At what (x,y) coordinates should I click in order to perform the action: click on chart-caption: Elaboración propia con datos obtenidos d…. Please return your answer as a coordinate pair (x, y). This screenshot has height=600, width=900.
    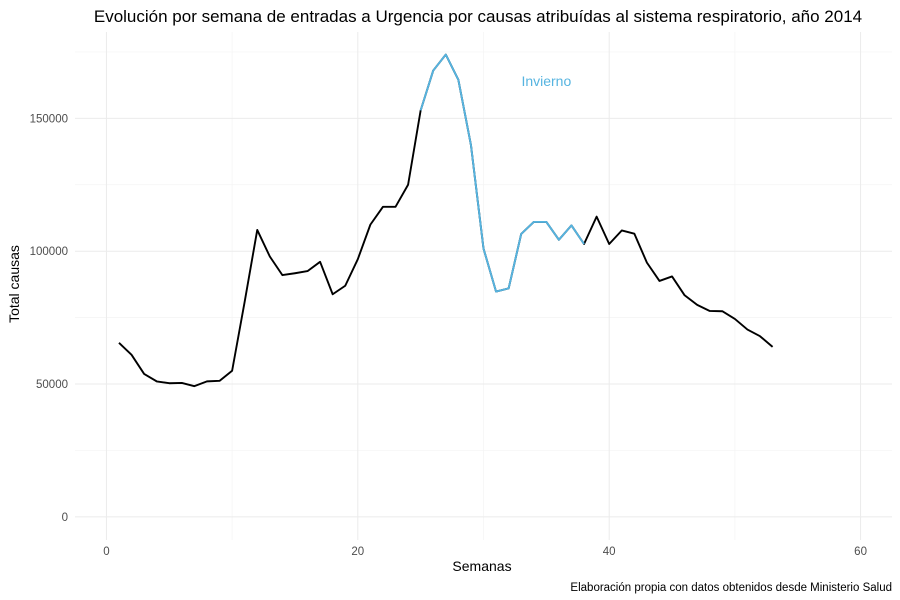
    Looking at the image, I should click on (731, 588).